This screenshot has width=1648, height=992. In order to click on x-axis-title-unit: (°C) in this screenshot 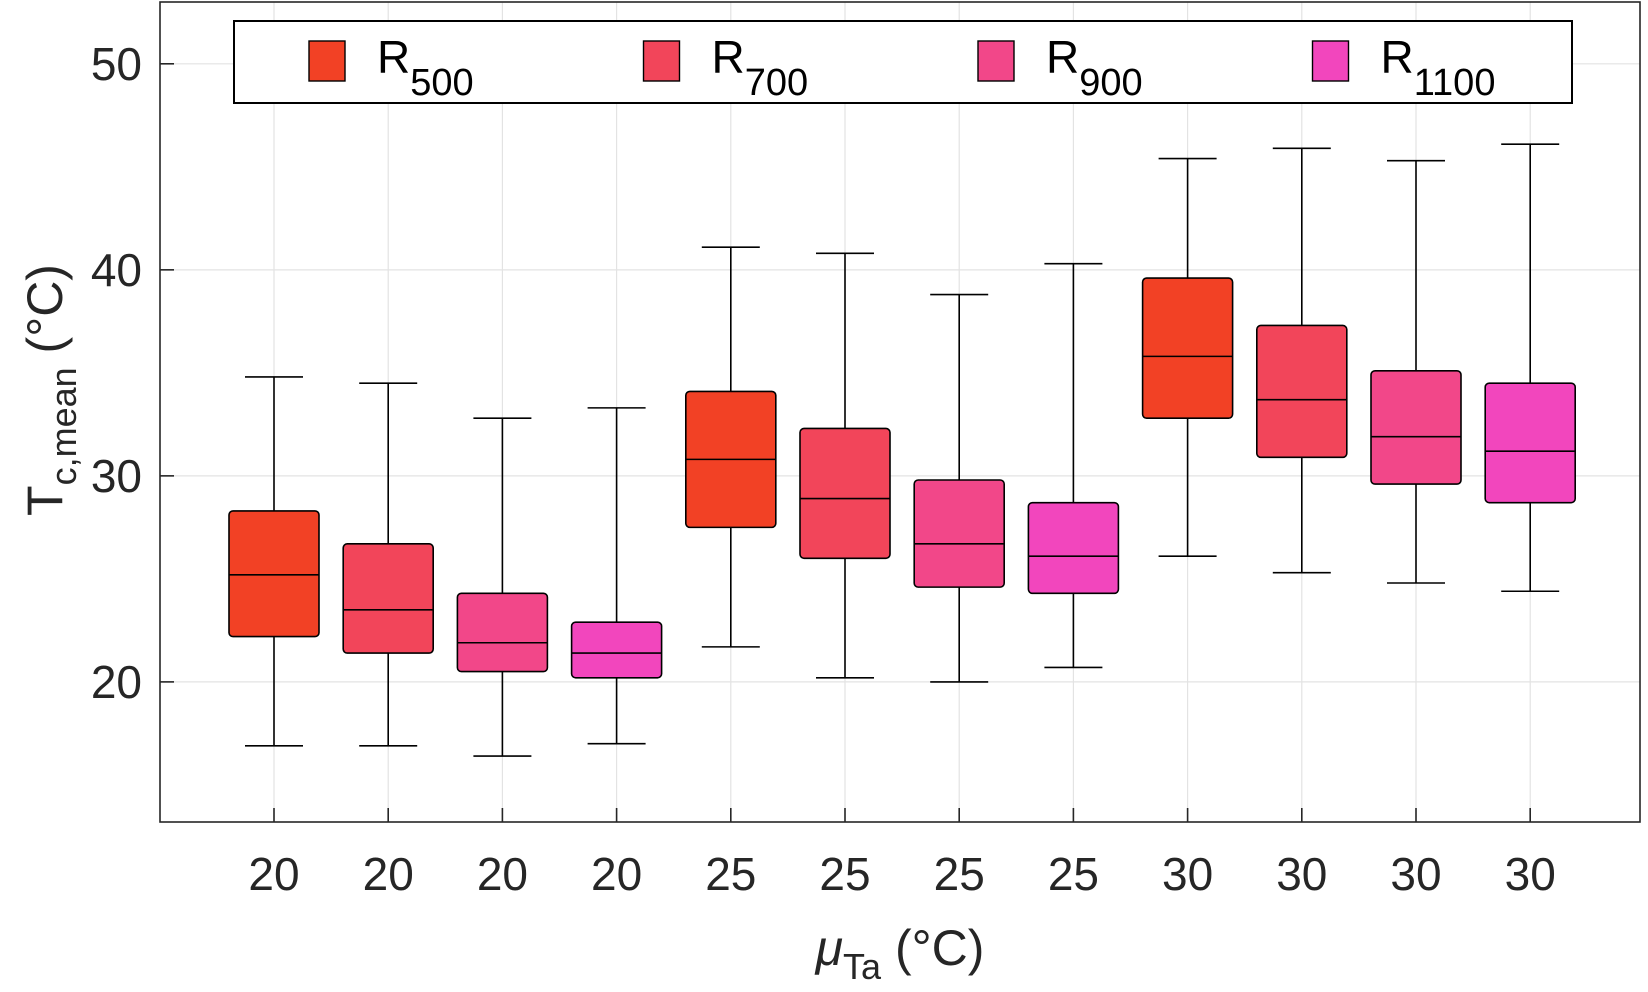, I will do `click(932, 948)`.